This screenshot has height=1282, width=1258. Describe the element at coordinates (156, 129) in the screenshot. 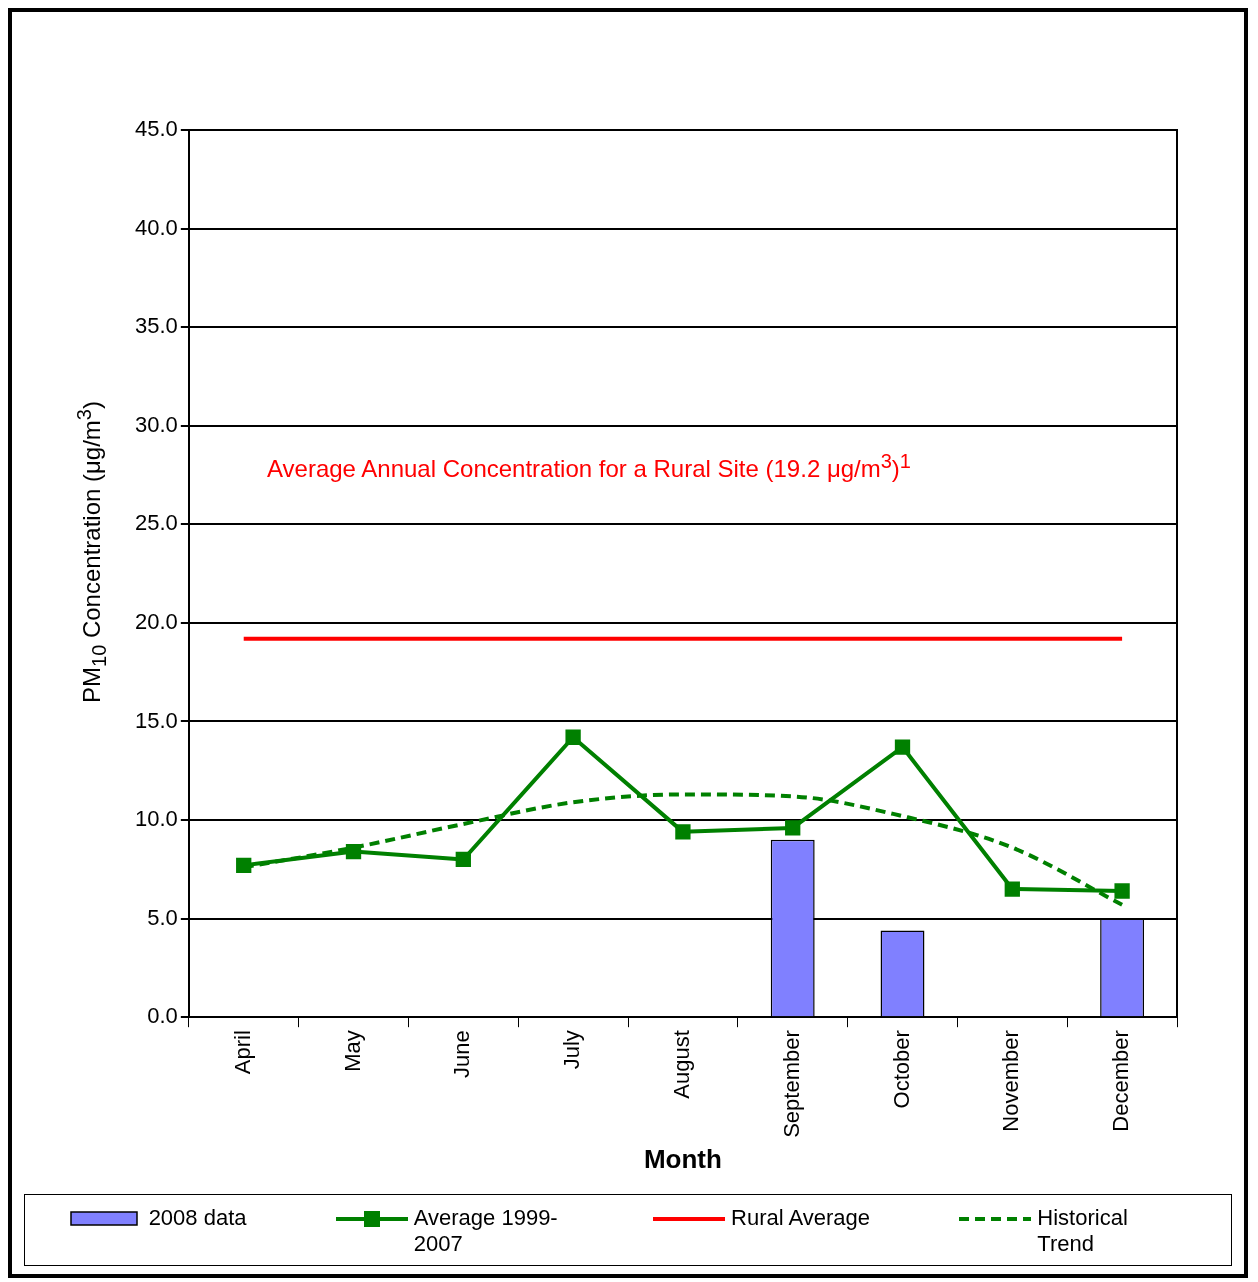

I see `y-tick-label: 45.0` at that location.